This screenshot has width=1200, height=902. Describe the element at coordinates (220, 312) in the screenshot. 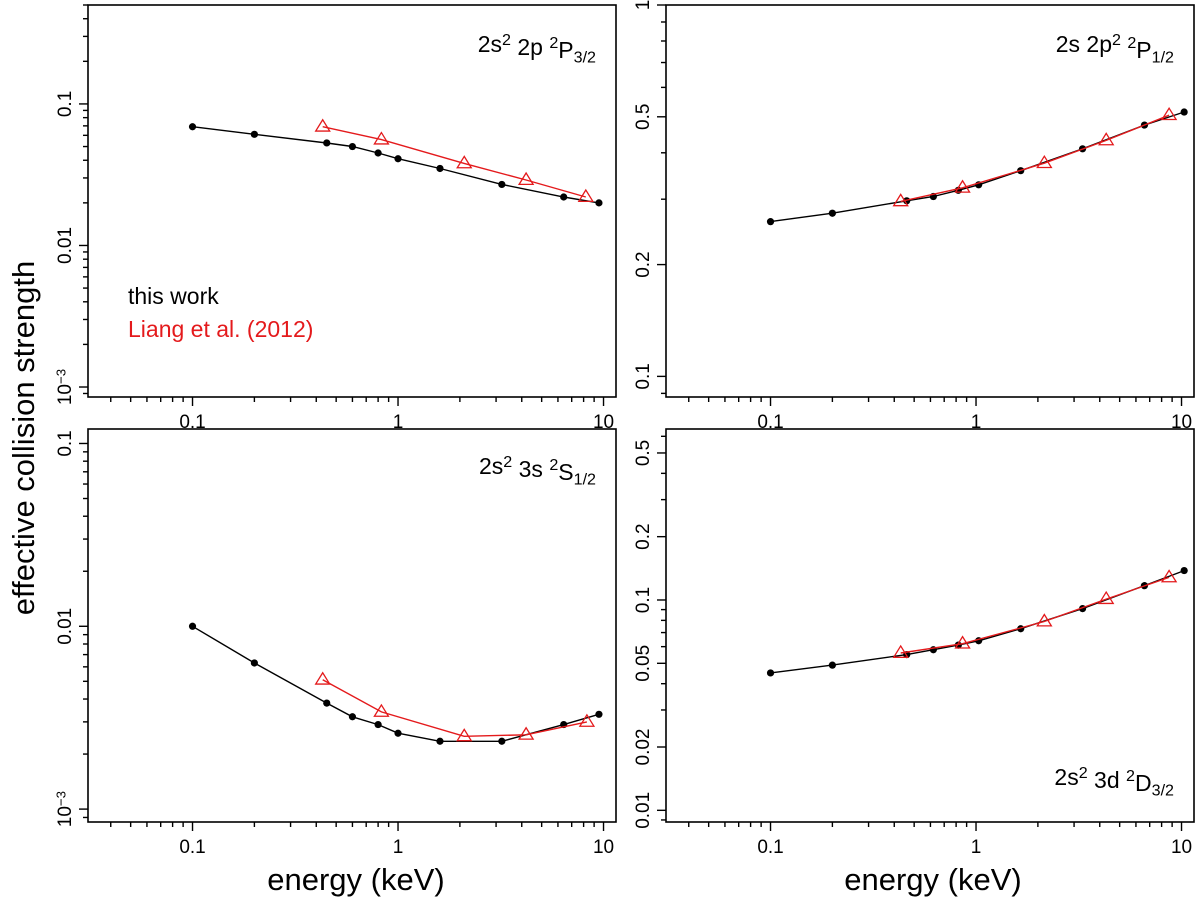

I see `legend: this work Liang et al. (2012)` at that location.